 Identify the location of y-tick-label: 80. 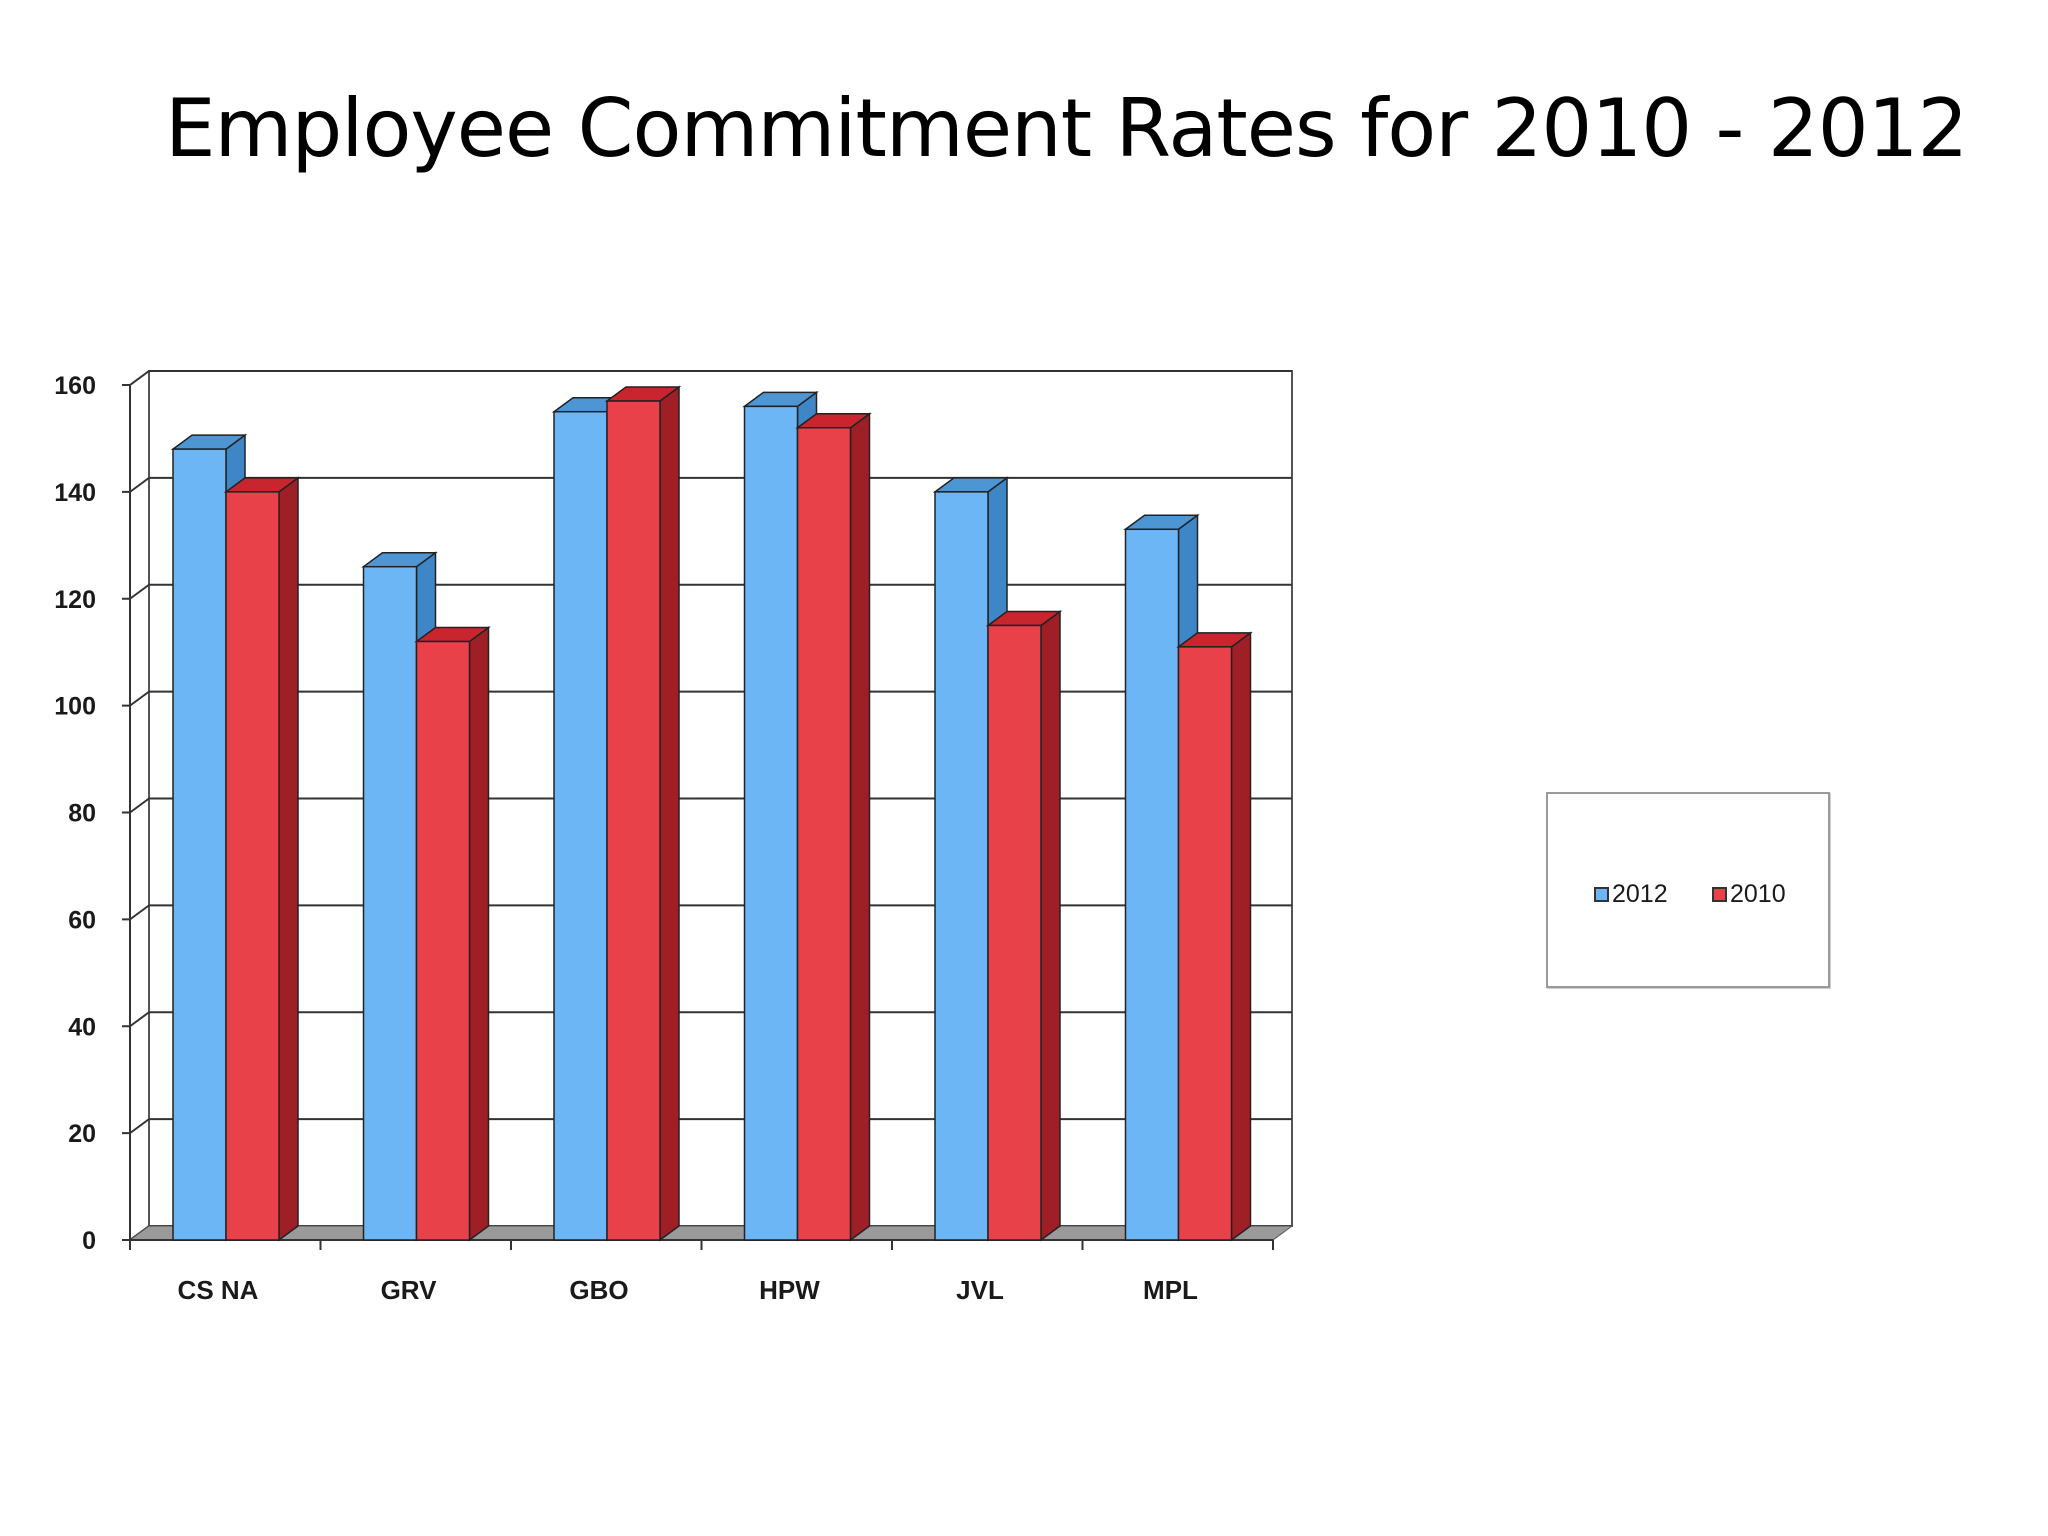
(82, 814).